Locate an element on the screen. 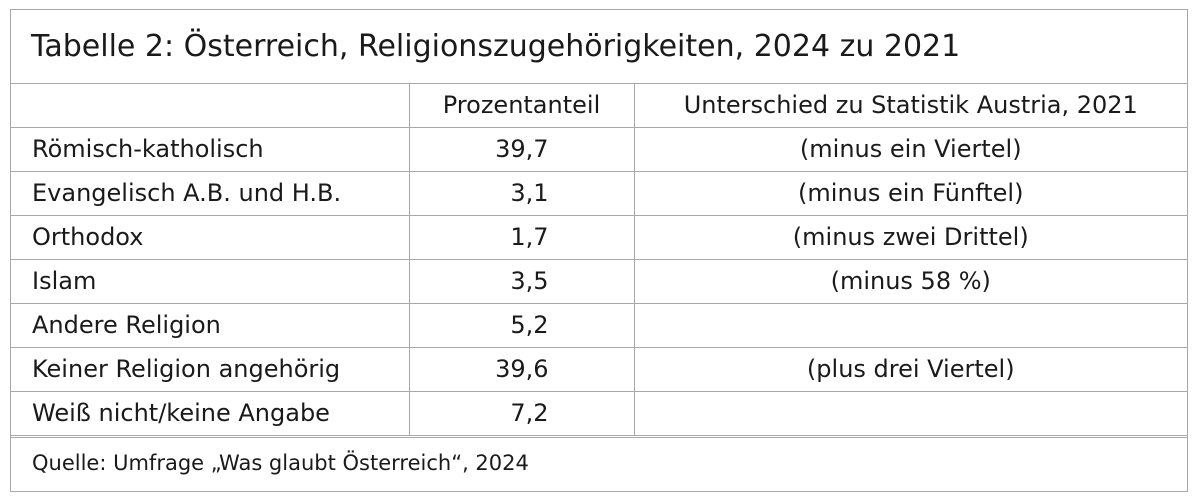 The image size is (1200, 500). row-percent: 7,2 is located at coordinates (521, 413).